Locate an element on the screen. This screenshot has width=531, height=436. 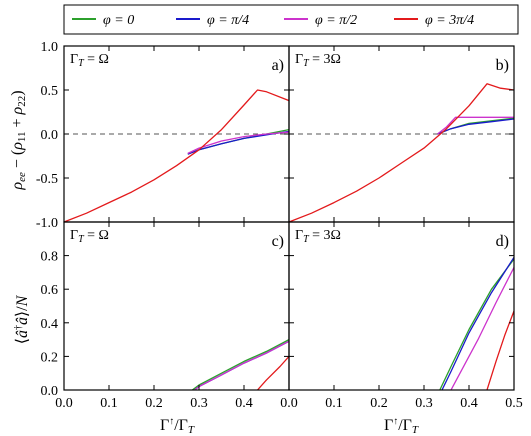
legend-item-1: φ = π/4 is located at coordinates (212, 20).